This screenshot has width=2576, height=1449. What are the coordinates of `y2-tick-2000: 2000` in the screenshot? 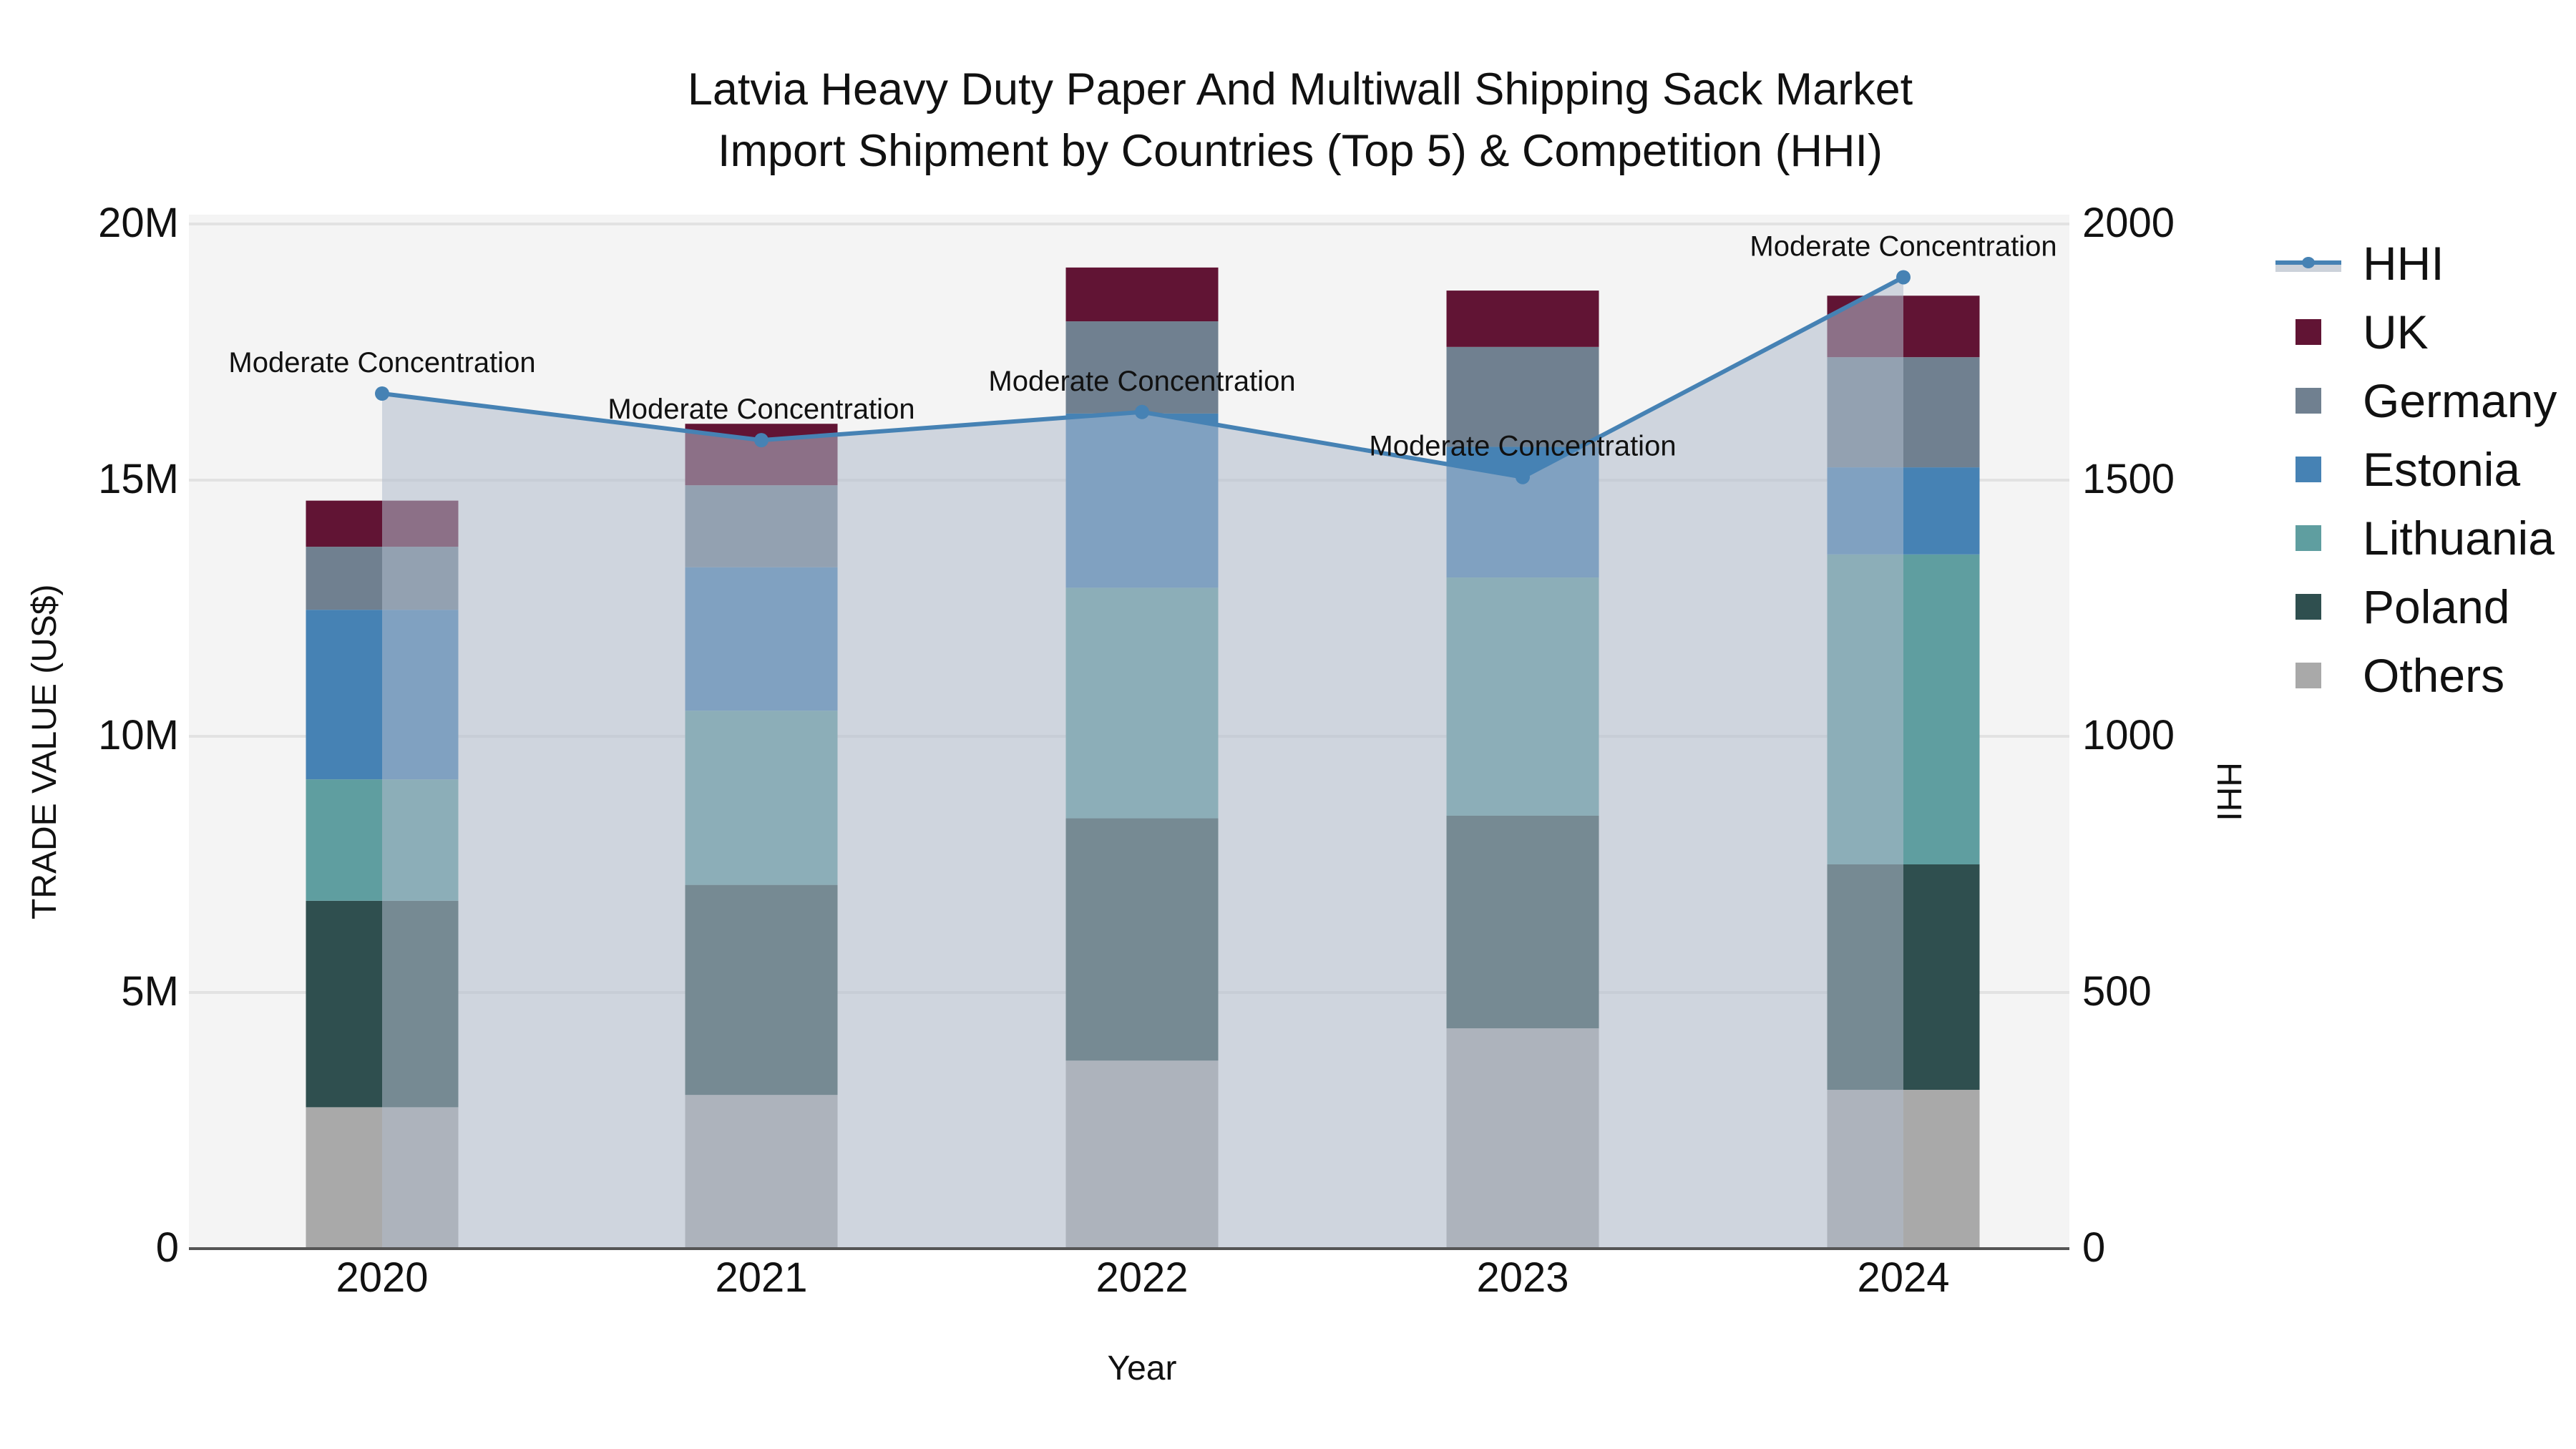 It's located at (2128, 223).